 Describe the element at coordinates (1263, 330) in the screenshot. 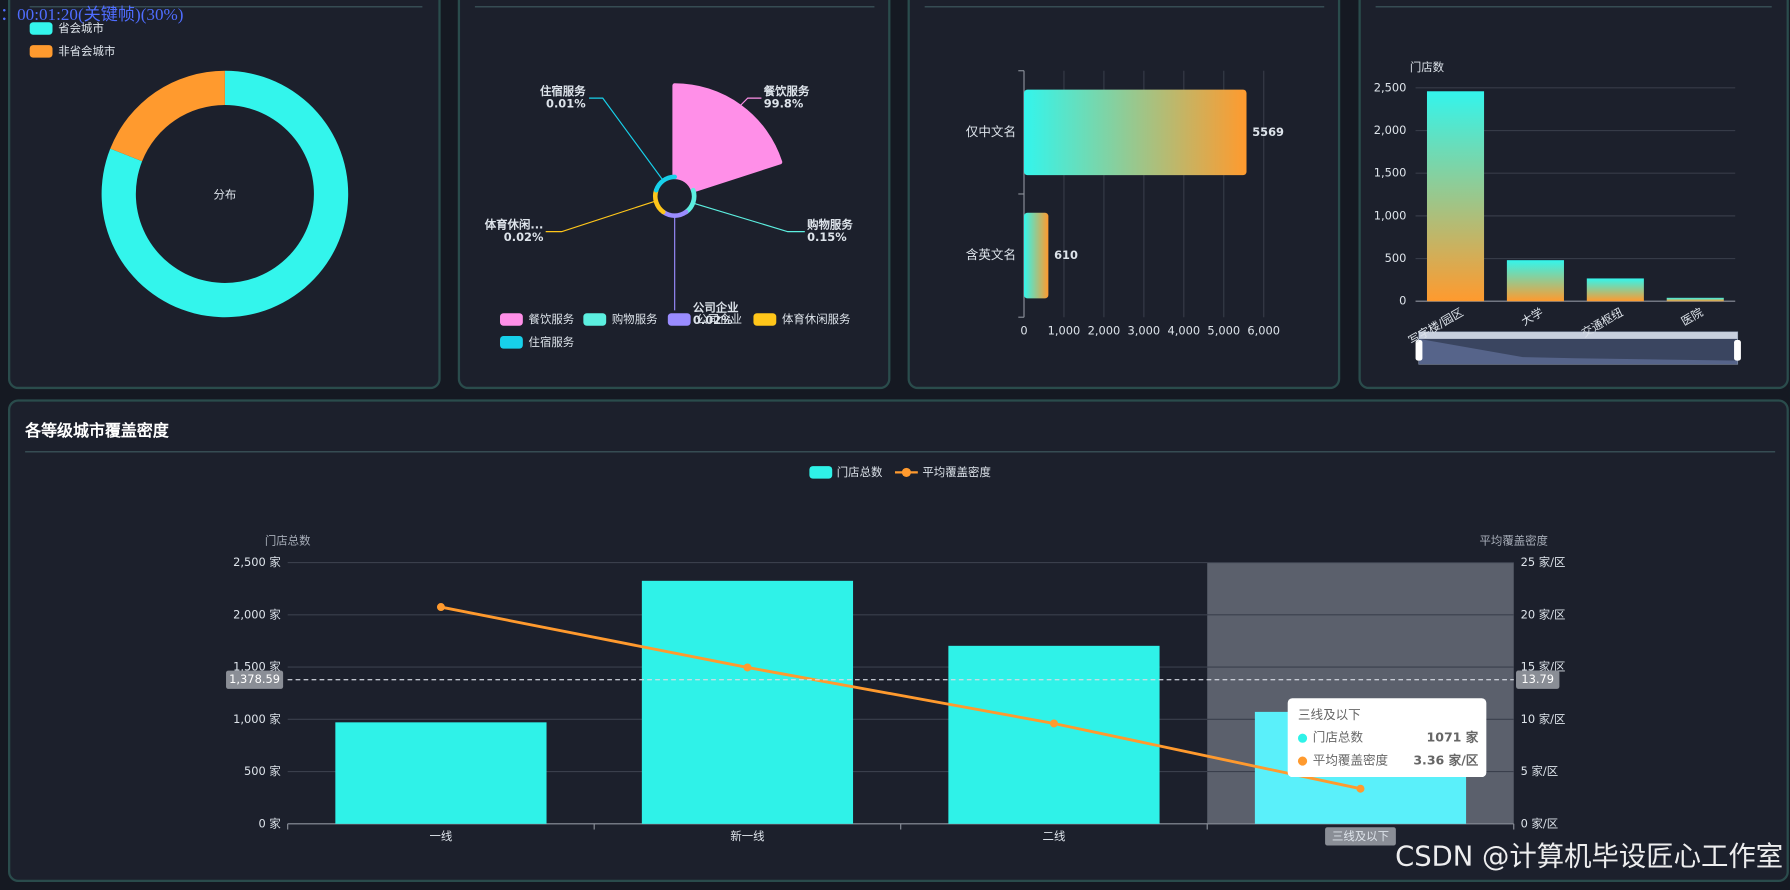

I see `x-tick-label: 6,000` at that location.